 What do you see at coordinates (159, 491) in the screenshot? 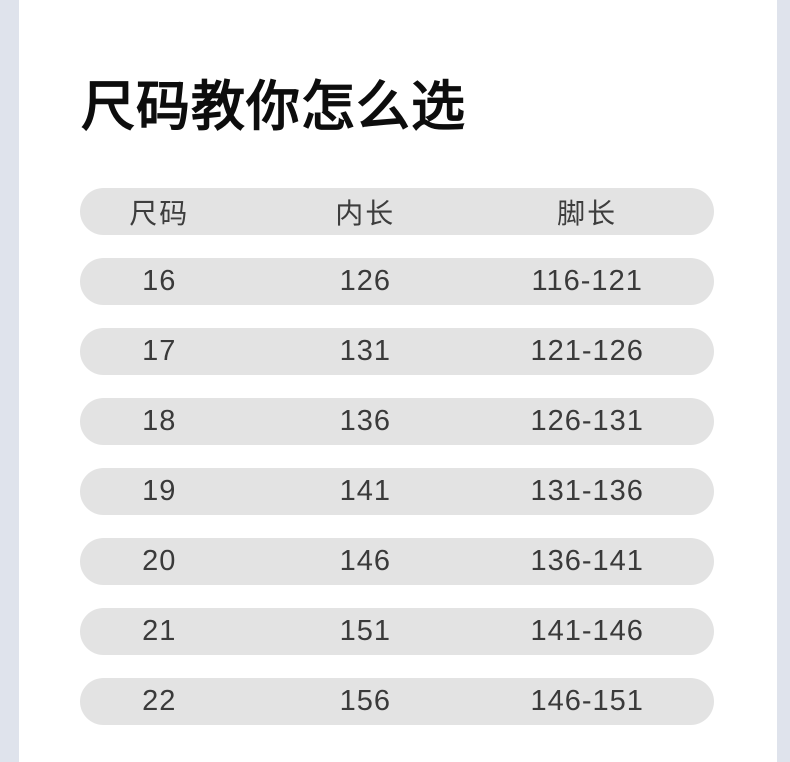
I see `cell-size: 19` at bounding box center [159, 491].